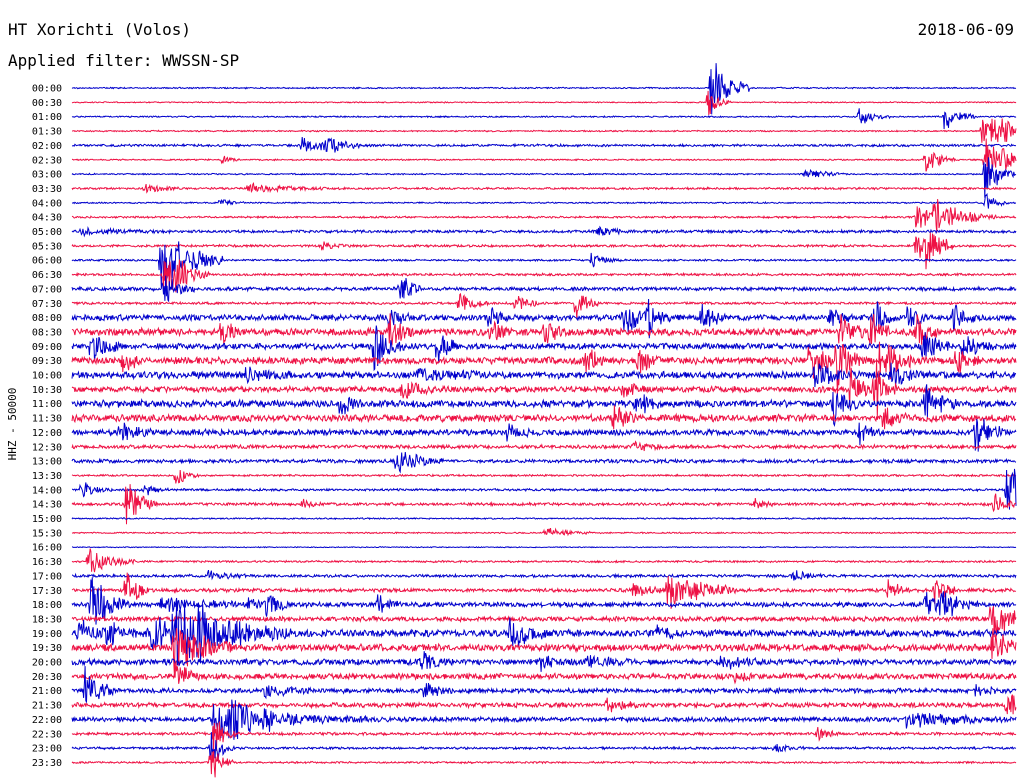  I want to click on trace-row-1930, so click(544, 652).